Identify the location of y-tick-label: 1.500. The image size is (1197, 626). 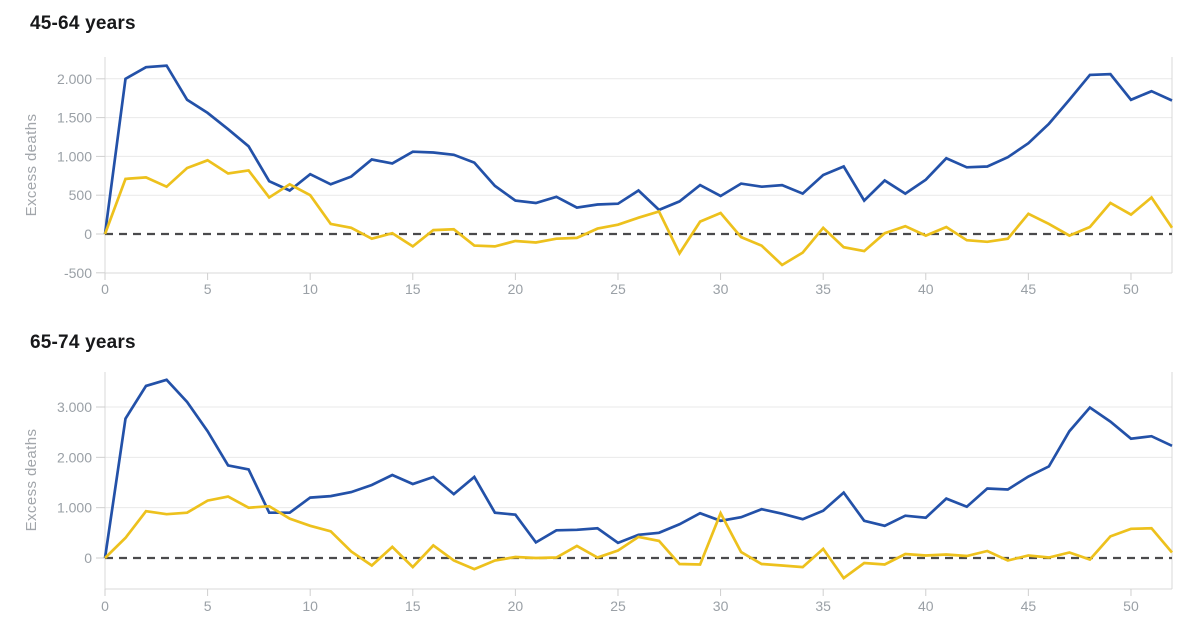
(74, 118).